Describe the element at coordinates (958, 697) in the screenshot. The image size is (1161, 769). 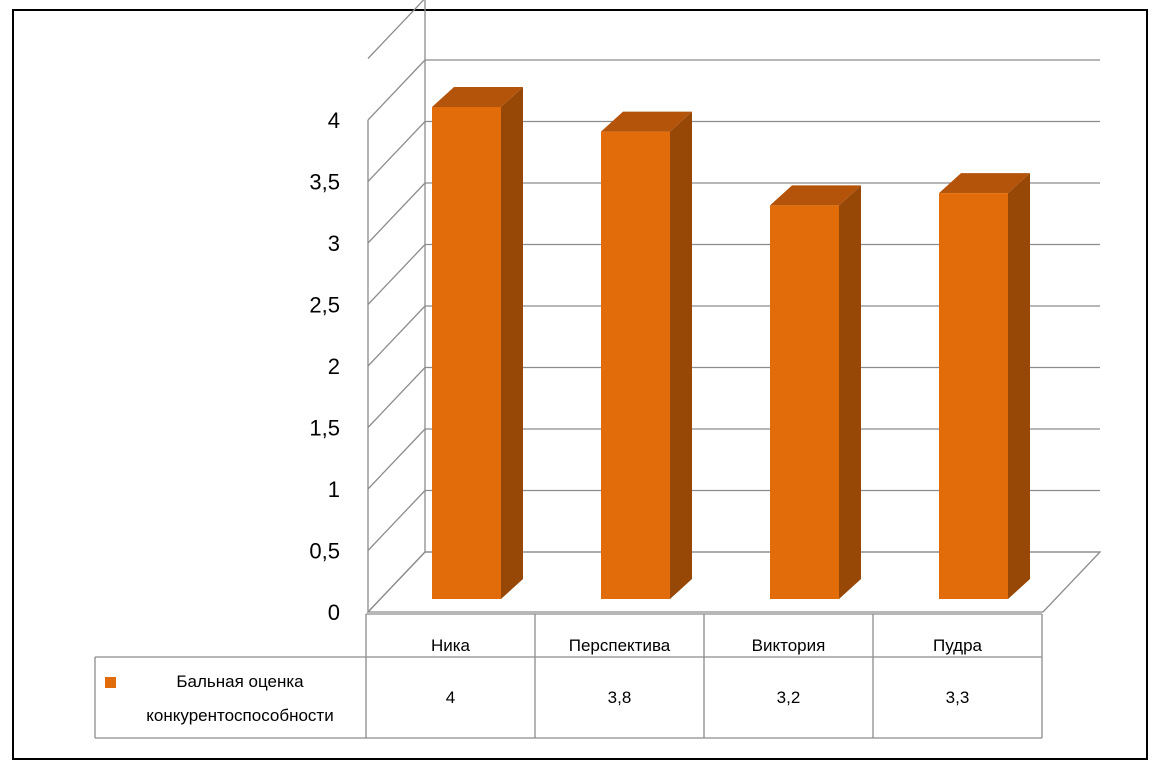
I see `data-value-label: 3,3` at that location.